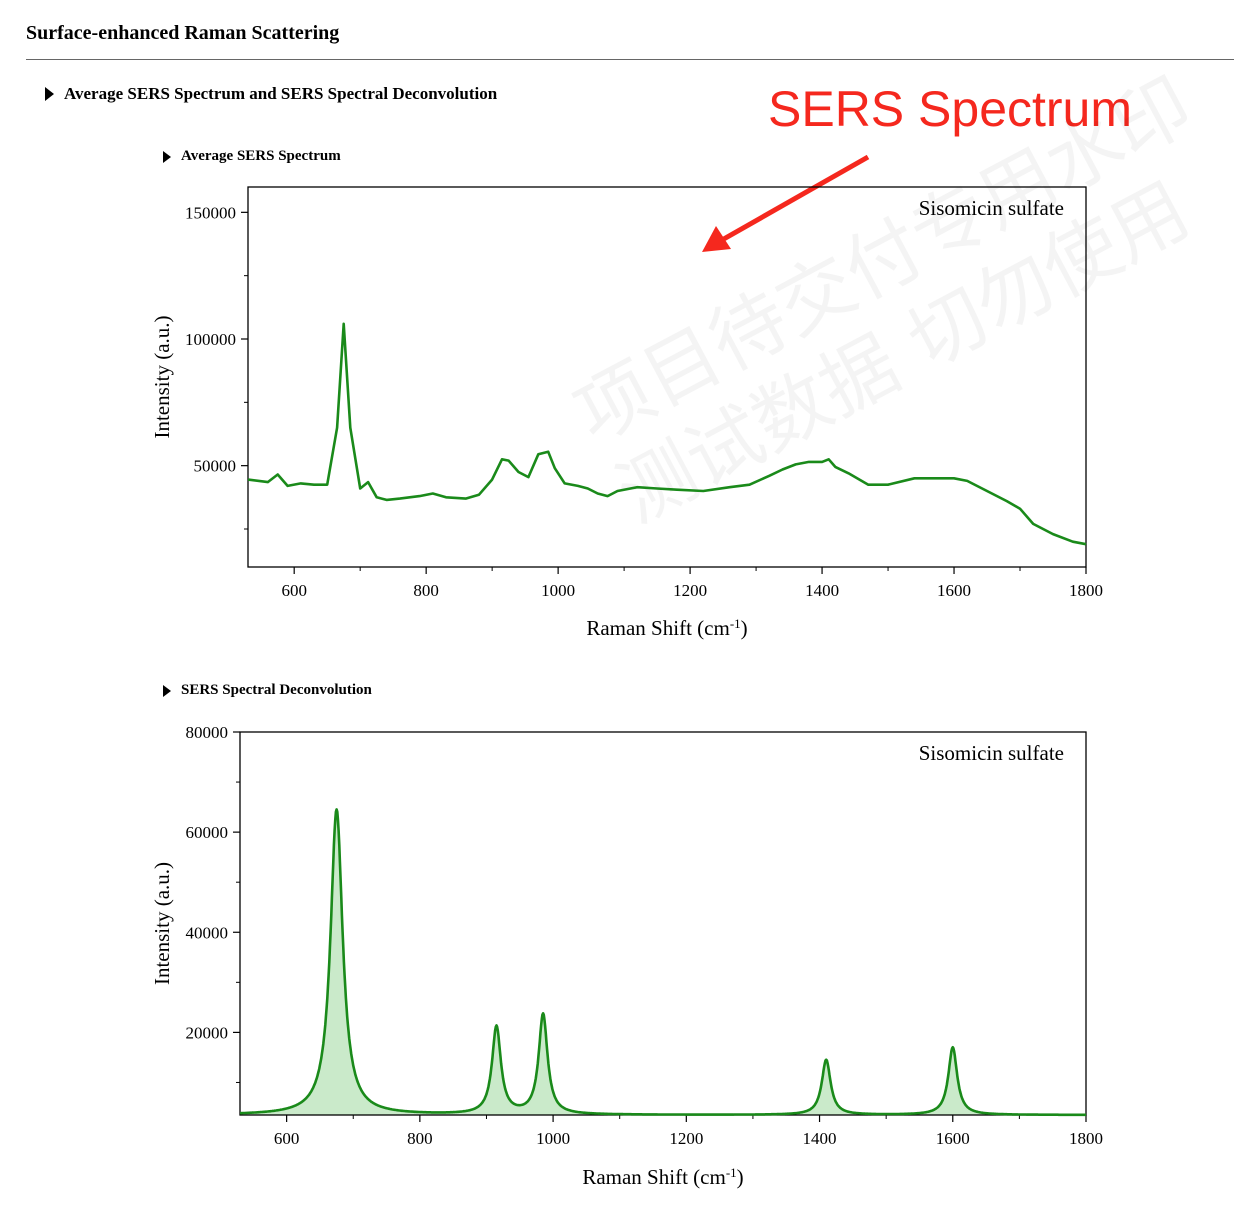  What do you see at coordinates (207, 1032) in the screenshot?
I see `y-tick-label: 20000` at bounding box center [207, 1032].